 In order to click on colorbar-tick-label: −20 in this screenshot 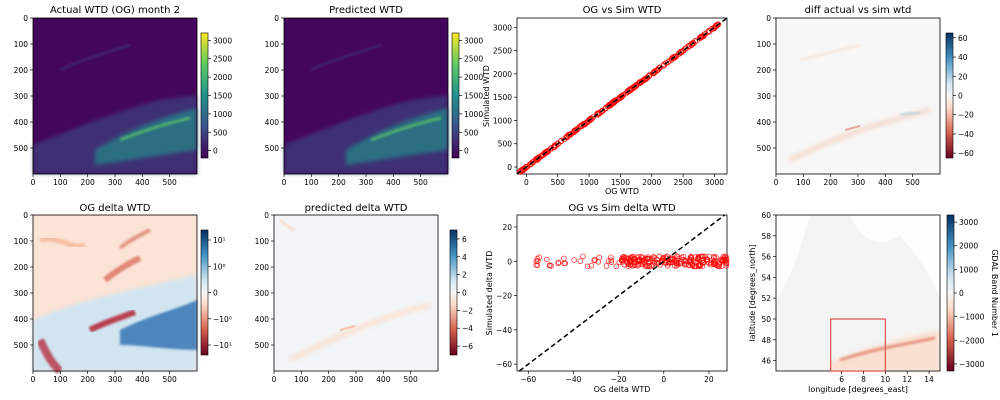, I will do `click(966, 115)`.